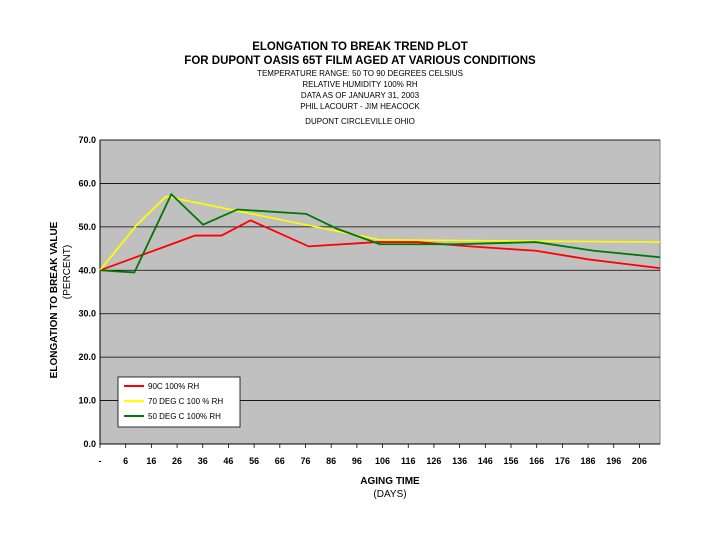  What do you see at coordinates (588, 461) in the screenshot?
I see `x-tick-label: 186` at bounding box center [588, 461].